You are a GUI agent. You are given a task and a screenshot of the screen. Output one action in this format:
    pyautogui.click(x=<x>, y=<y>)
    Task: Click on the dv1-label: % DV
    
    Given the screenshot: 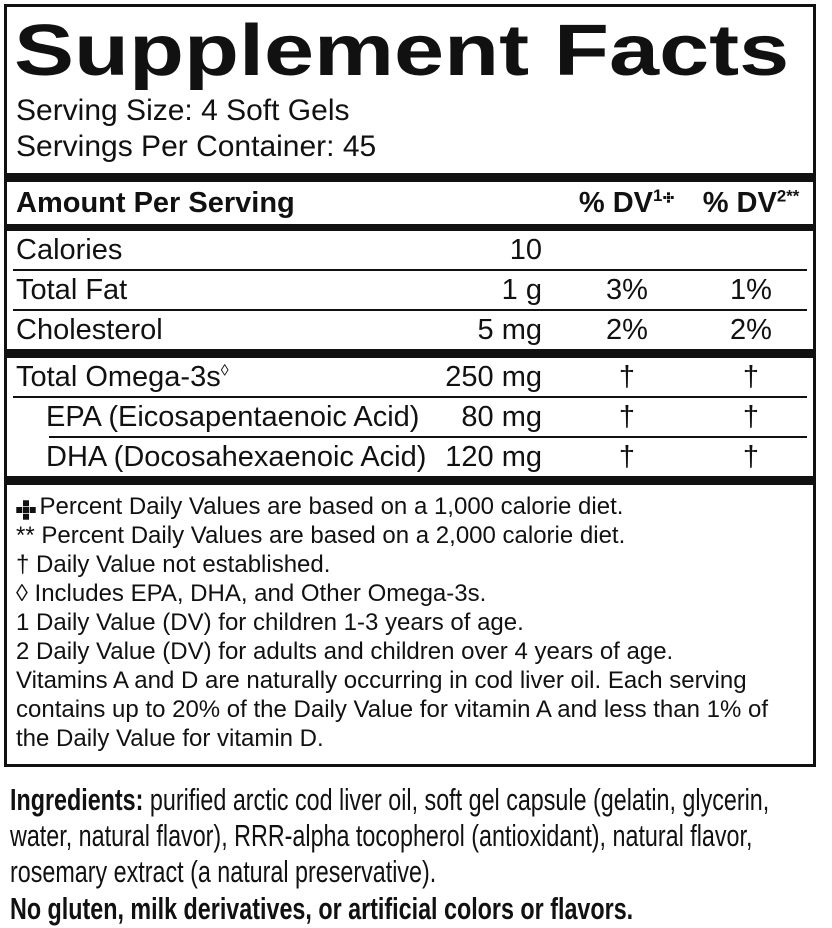 What is the action you would take?
    pyautogui.click(x=616, y=202)
    